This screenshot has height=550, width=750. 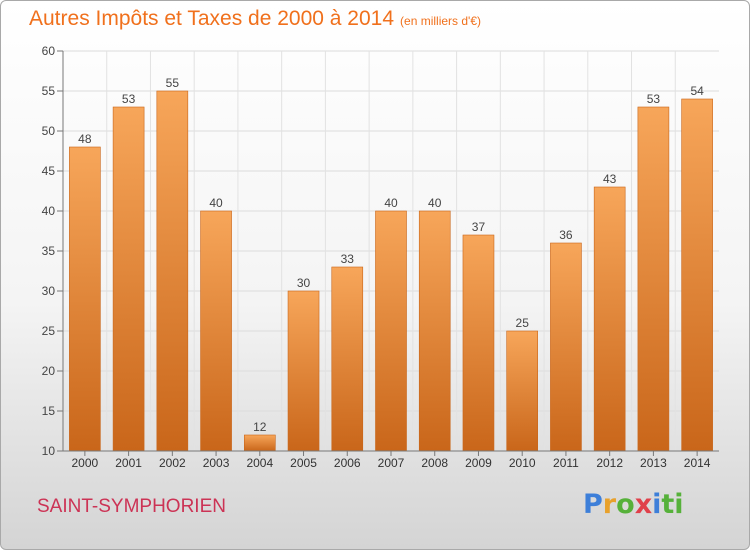 I want to click on x-tick-label: 2013, so click(x=653, y=463).